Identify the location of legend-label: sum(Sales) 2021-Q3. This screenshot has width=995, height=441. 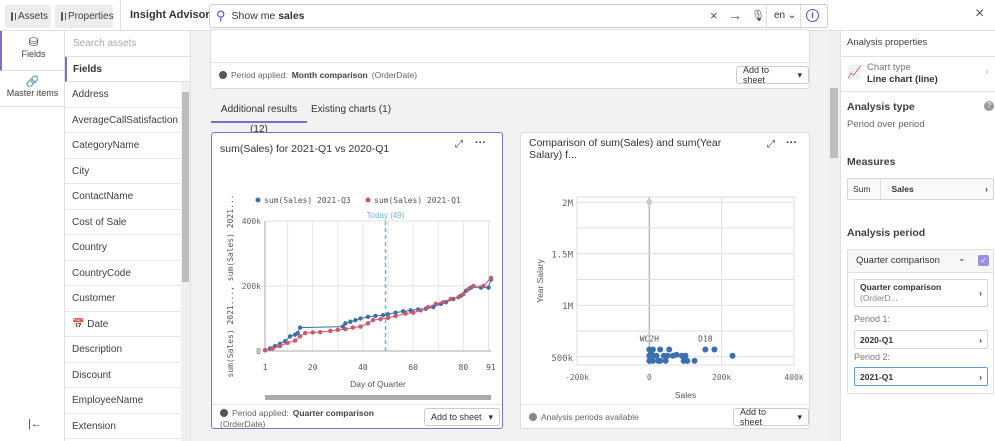
(307, 200).